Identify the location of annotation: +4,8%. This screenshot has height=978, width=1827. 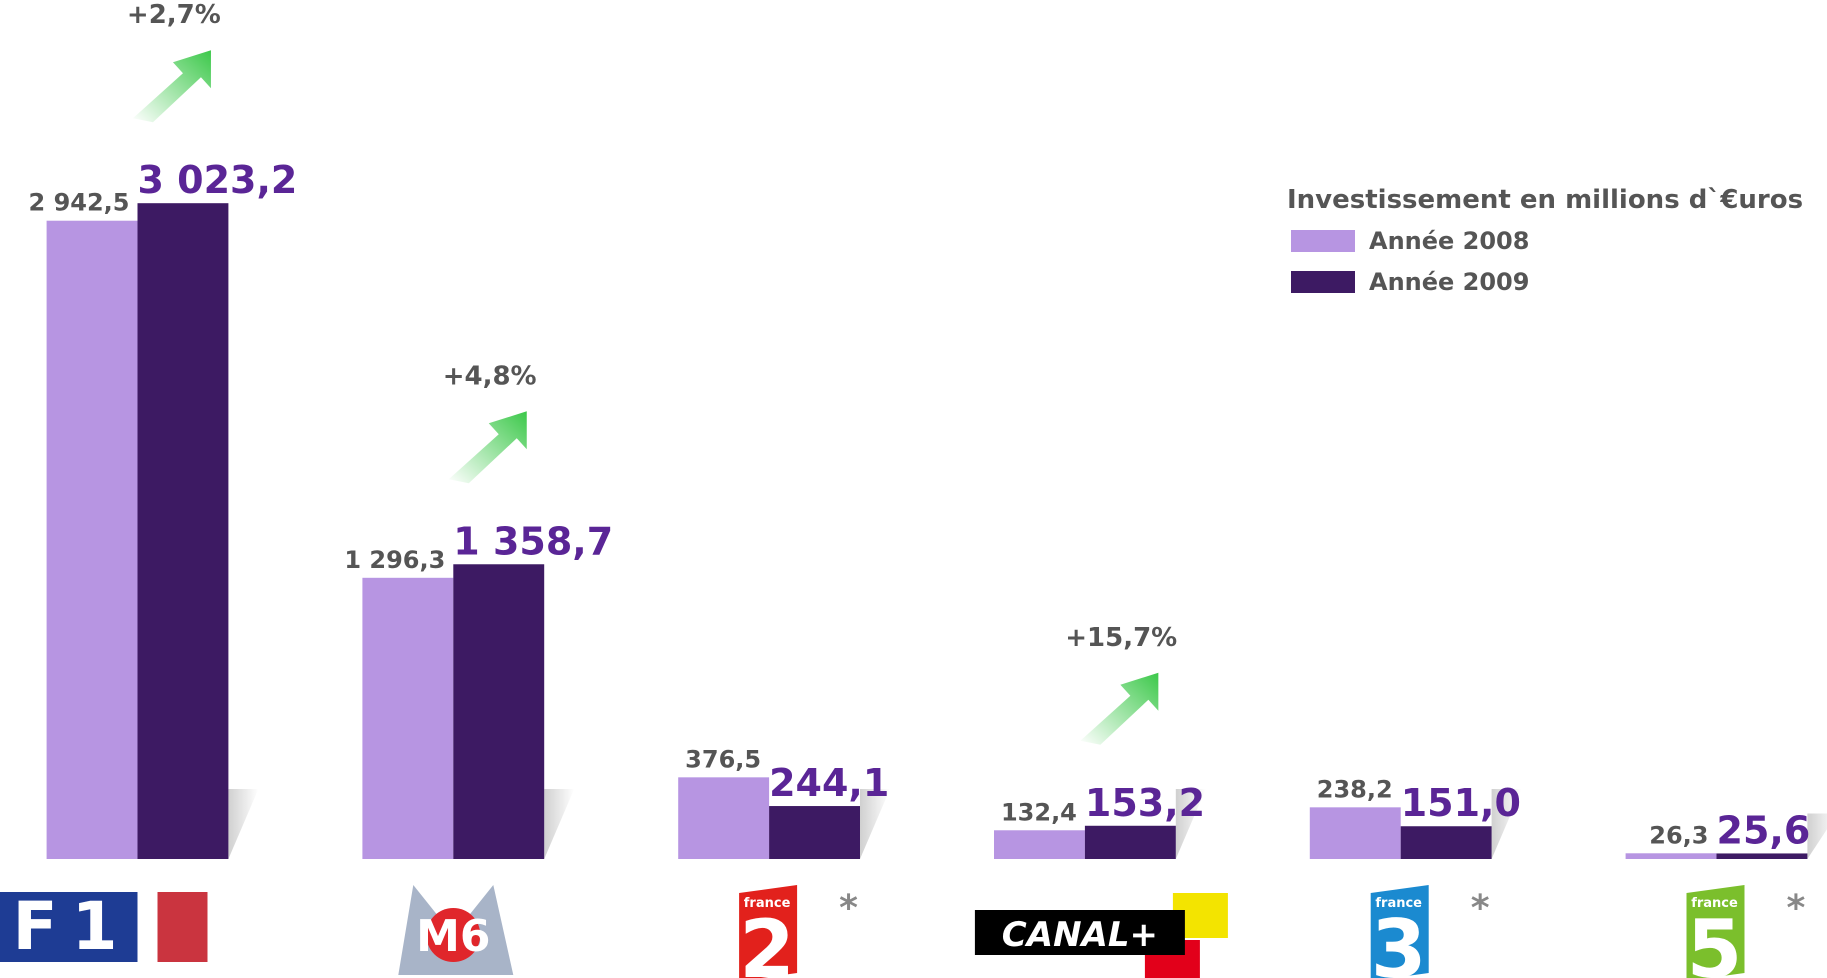
(490, 376).